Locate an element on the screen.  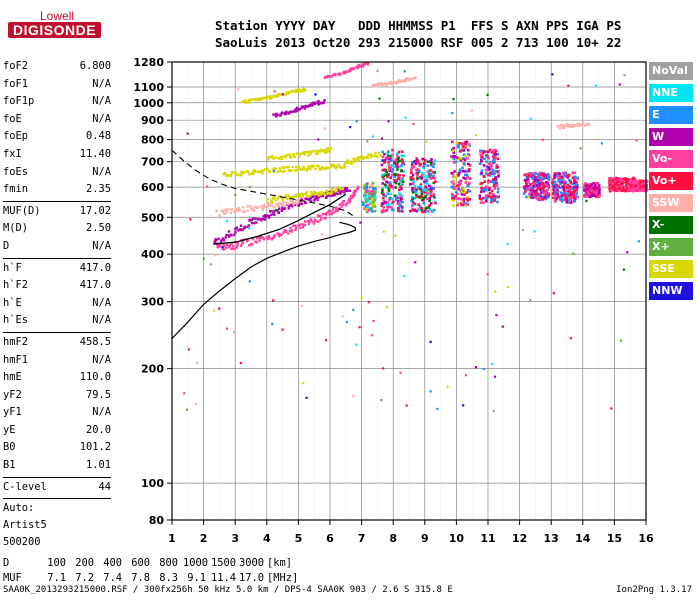
param-name: h`E is located at coordinates (12, 302).